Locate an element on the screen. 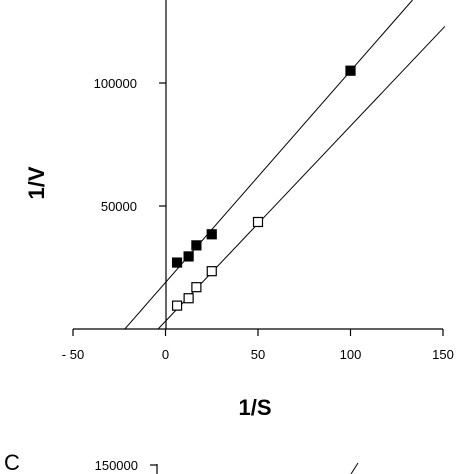 The height and width of the screenshot is (474, 474). panel-c-y-tick-label: 150000 is located at coordinates (116, 465).